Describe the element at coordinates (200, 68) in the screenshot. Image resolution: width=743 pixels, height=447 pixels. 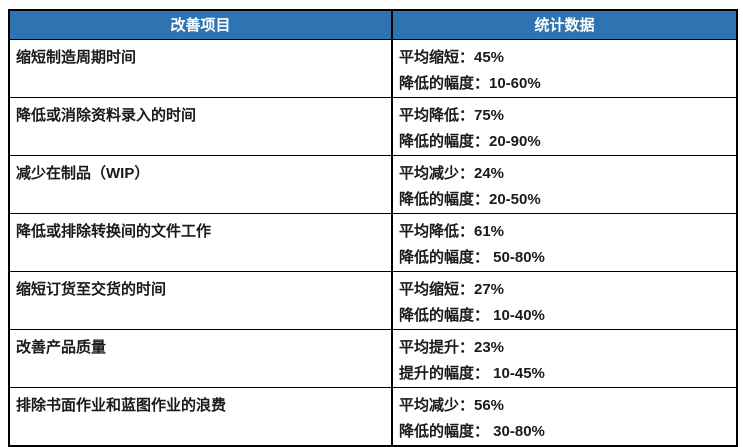
I see `item-cell: 缩短制造周期时间` at that location.